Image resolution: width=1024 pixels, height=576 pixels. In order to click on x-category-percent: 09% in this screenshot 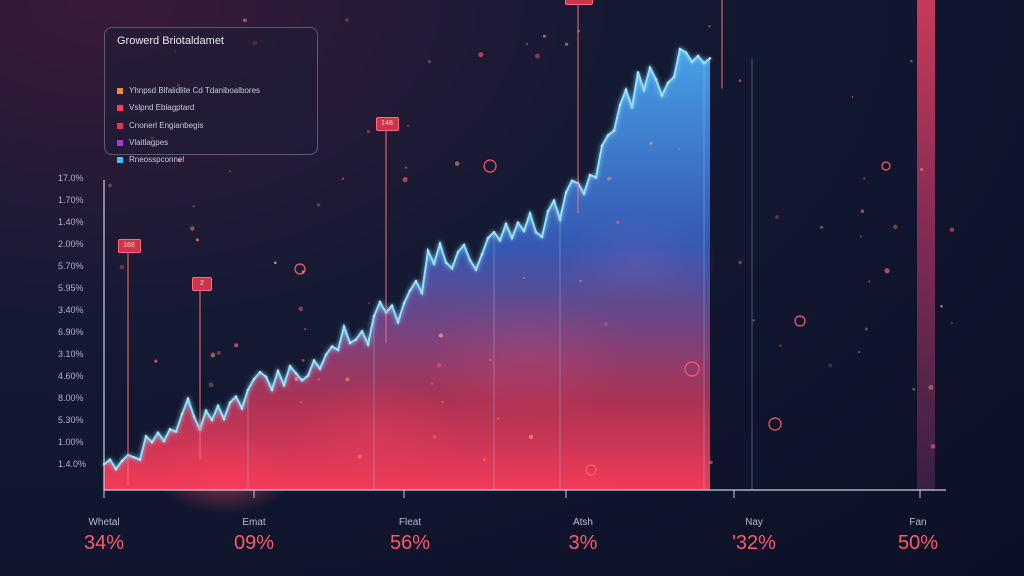, I will do `click(254, 543)`.